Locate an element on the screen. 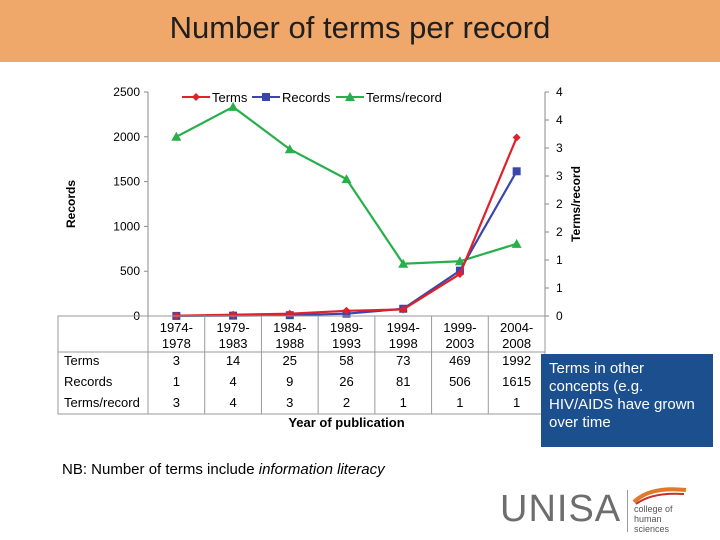 This screenshot has width=720, height=540. unisa-logo: UNISA college of human sciences is located at coordinates (595, 510).